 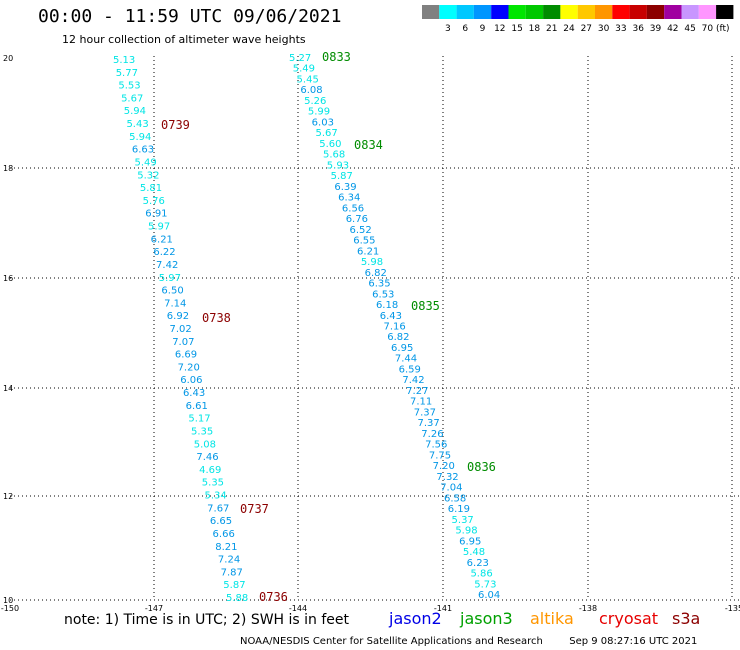 What do you see at coordinates (383, 294) in the screenshot?
I see `wave-height-value: 6.53` at bounding box center [383, 294].